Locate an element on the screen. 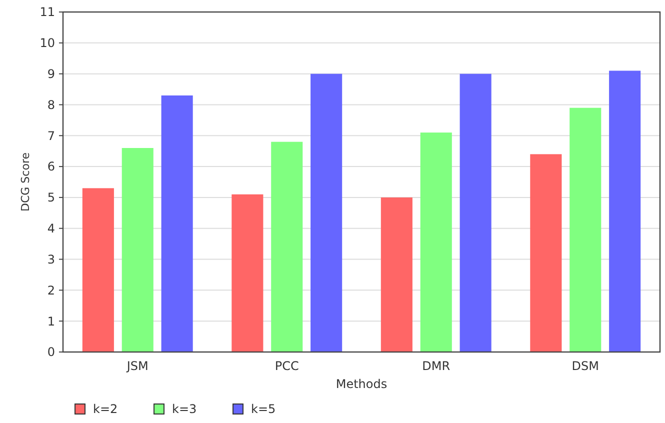  legend-label: k=3 is located at coordinates (184, 409).